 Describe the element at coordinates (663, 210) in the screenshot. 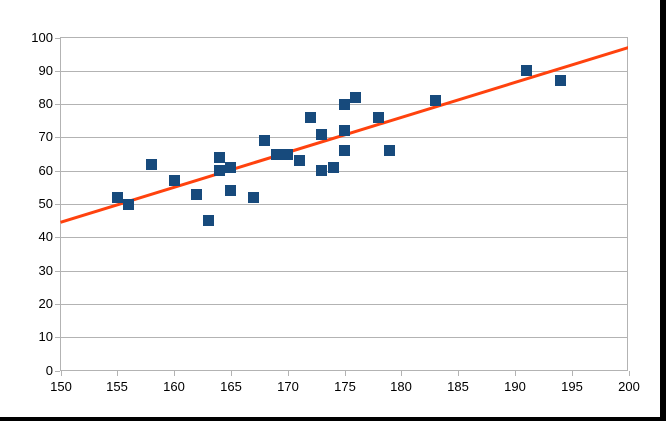

I see `window-edge-right` at that location.